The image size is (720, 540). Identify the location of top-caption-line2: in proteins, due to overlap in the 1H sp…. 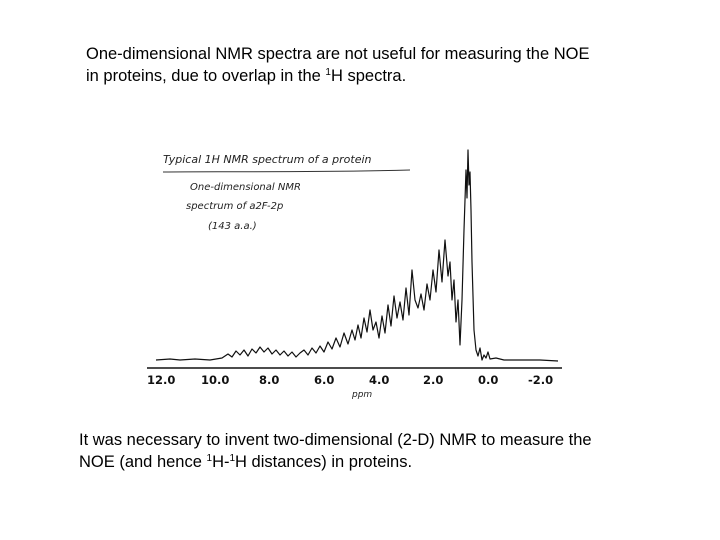
(386, 76).